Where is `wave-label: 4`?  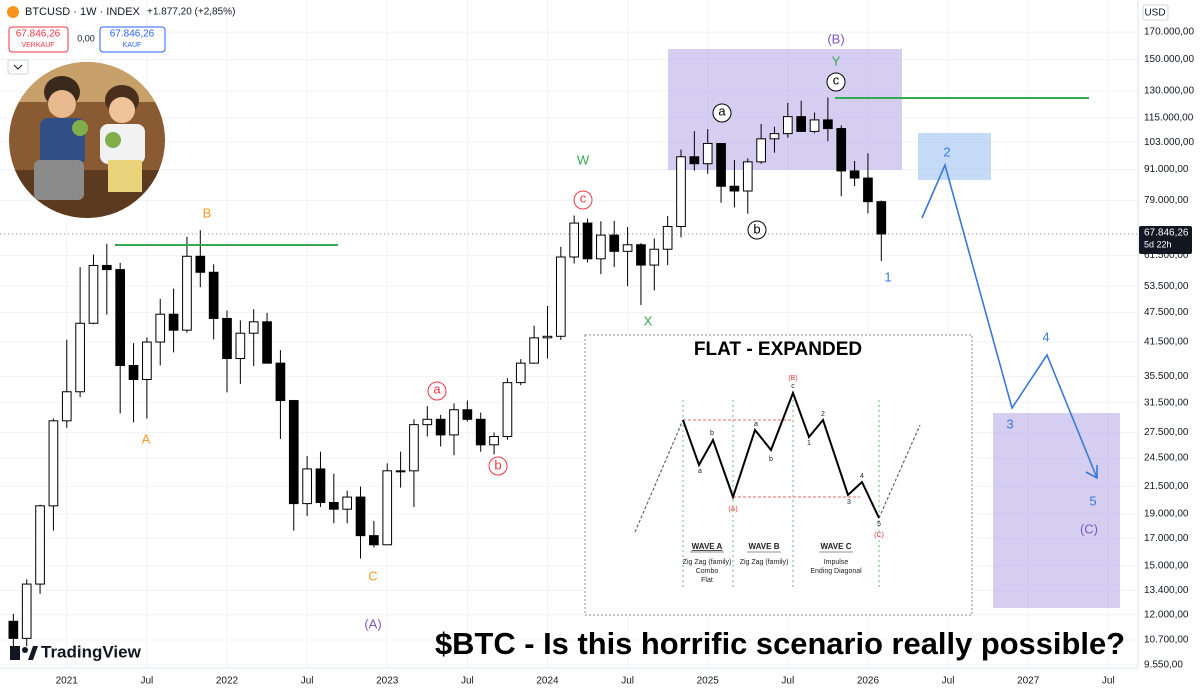 wave-label: 4 is located at coordinates (1045, 336).